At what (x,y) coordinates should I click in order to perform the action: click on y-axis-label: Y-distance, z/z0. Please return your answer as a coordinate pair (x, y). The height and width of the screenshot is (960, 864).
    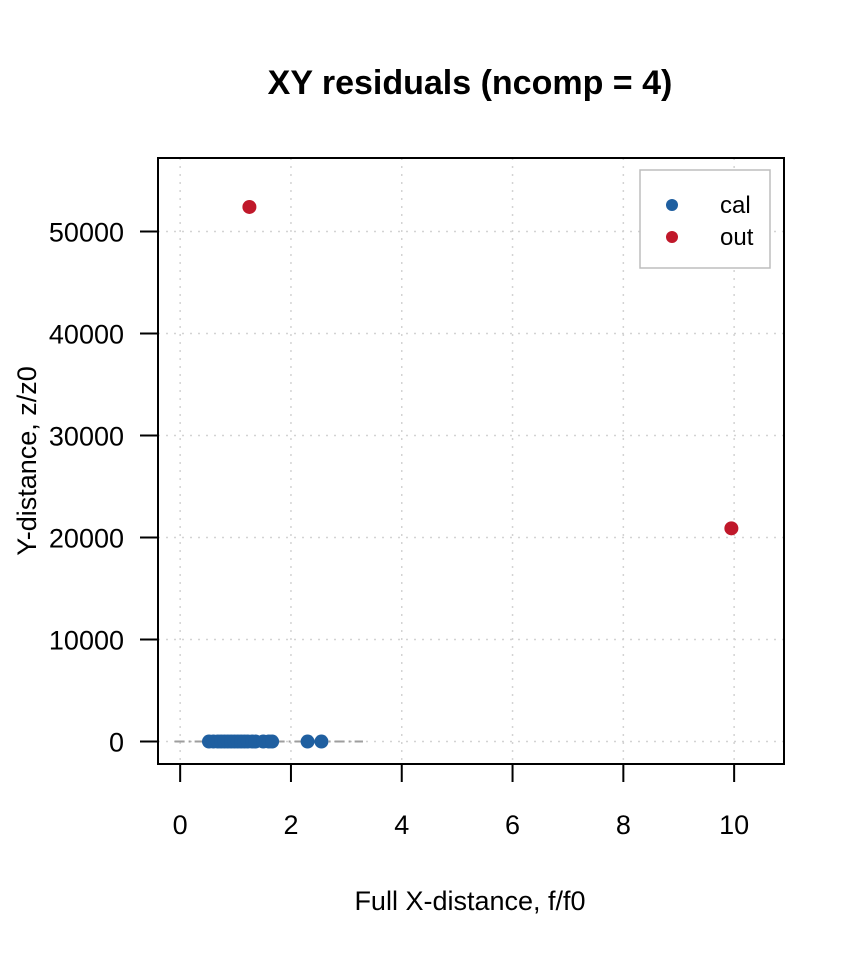
    Looking at the image, I should click on (27, 461).